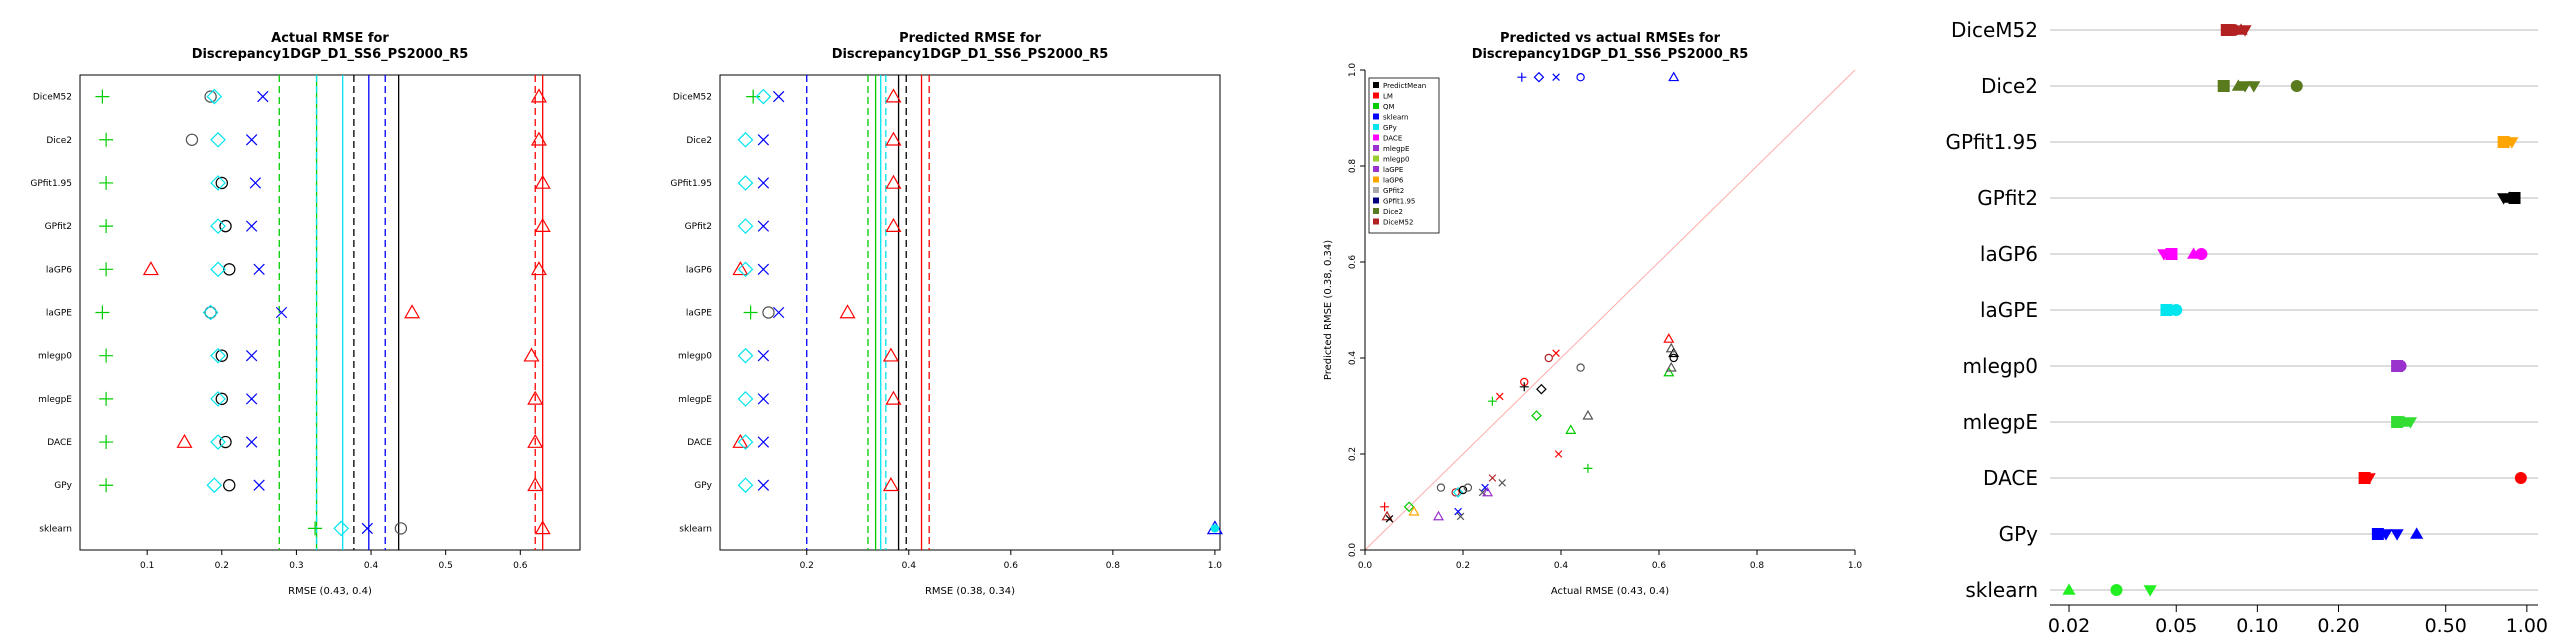 The height and width of the screenshot is (640, 2560). I want to click on chart-3-identity-line, so click(1610, 310).